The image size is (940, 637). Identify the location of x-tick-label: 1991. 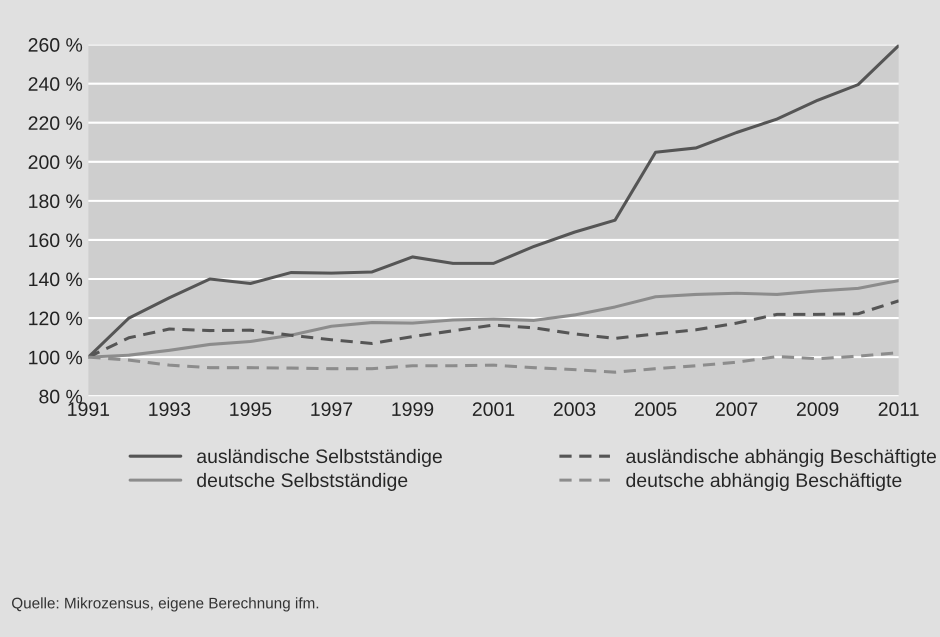
(89, 409).